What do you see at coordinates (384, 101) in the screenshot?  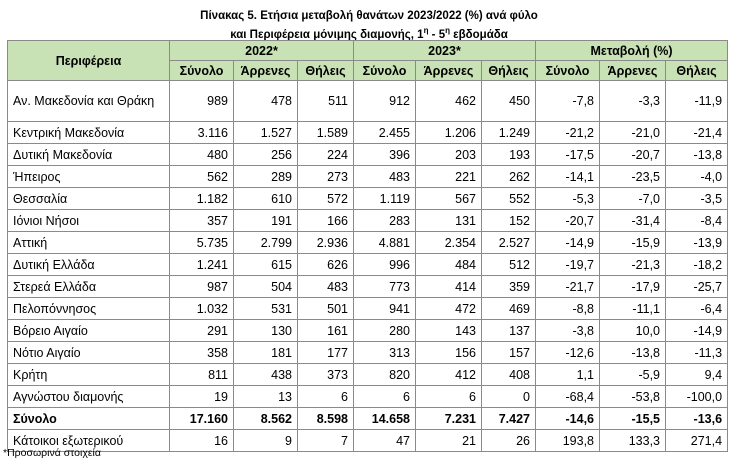 I see `row-value: 912` at bounding box center [384, 101].